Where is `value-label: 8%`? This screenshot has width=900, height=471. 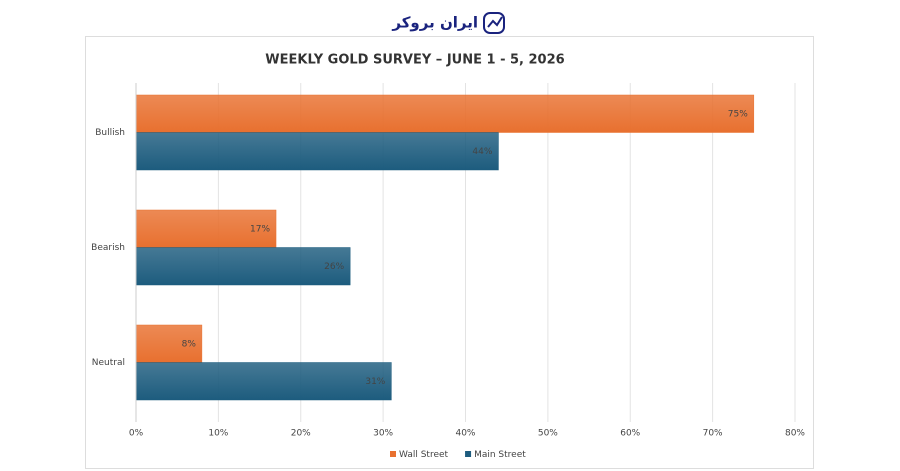 value-label: 8% is located at coordinates (189, 344).